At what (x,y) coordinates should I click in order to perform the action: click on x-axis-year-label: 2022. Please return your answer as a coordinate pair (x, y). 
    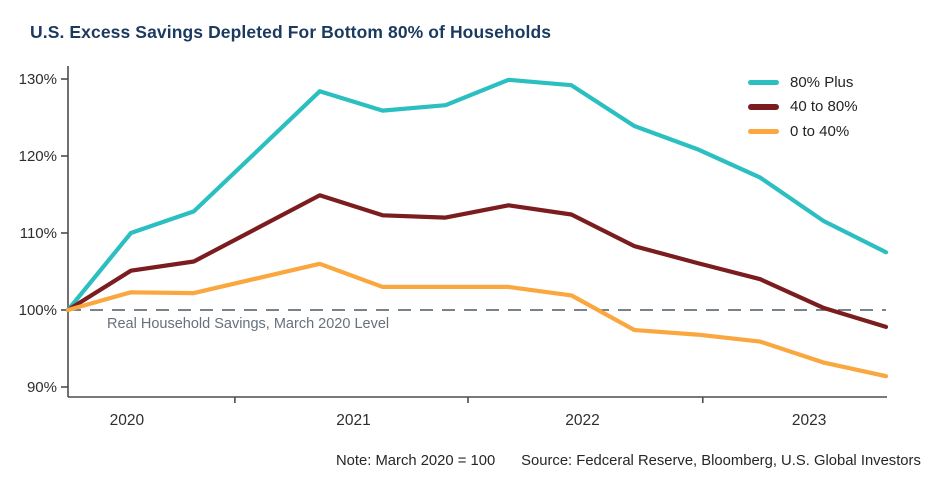
    Looking at the image, I should click on (582, 420).